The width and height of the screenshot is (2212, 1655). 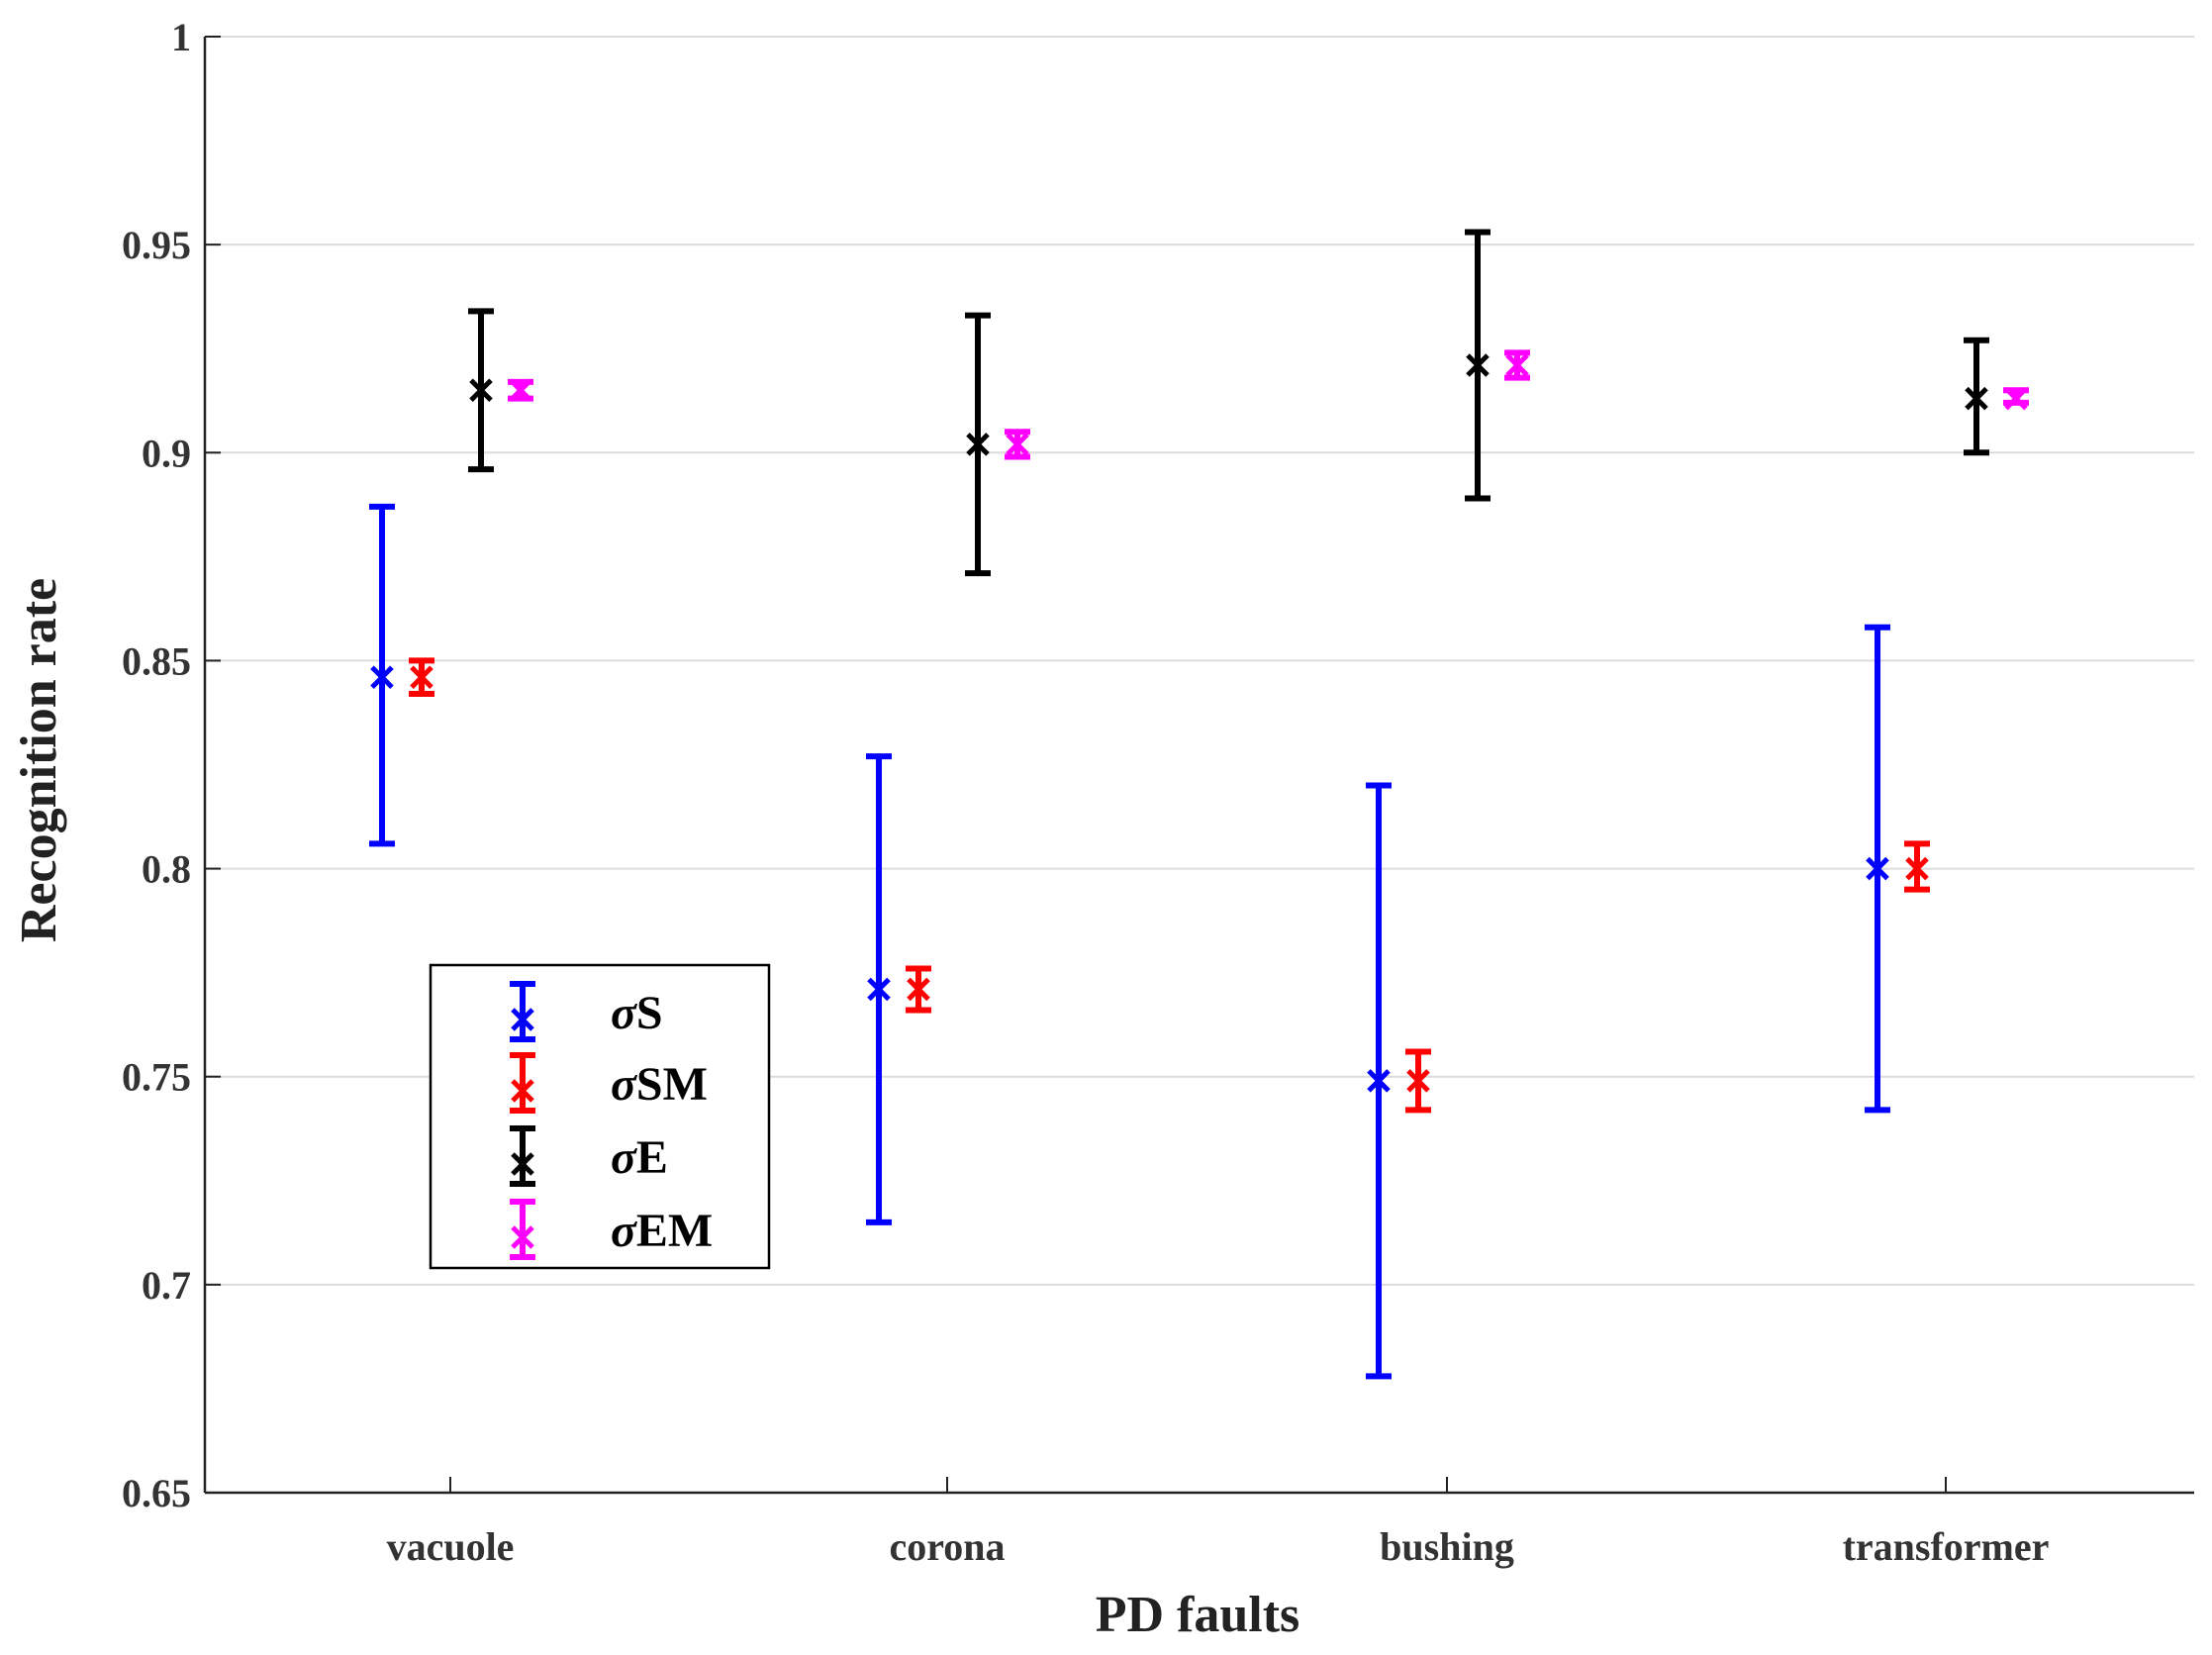 What do you see at coordinates (171, 765) in the screenshot?
I see `y-axis-ticks: 0.65 0.7 0.75 0.8 0.85 0.9 0.95 1` at bounding box center [171, 765].